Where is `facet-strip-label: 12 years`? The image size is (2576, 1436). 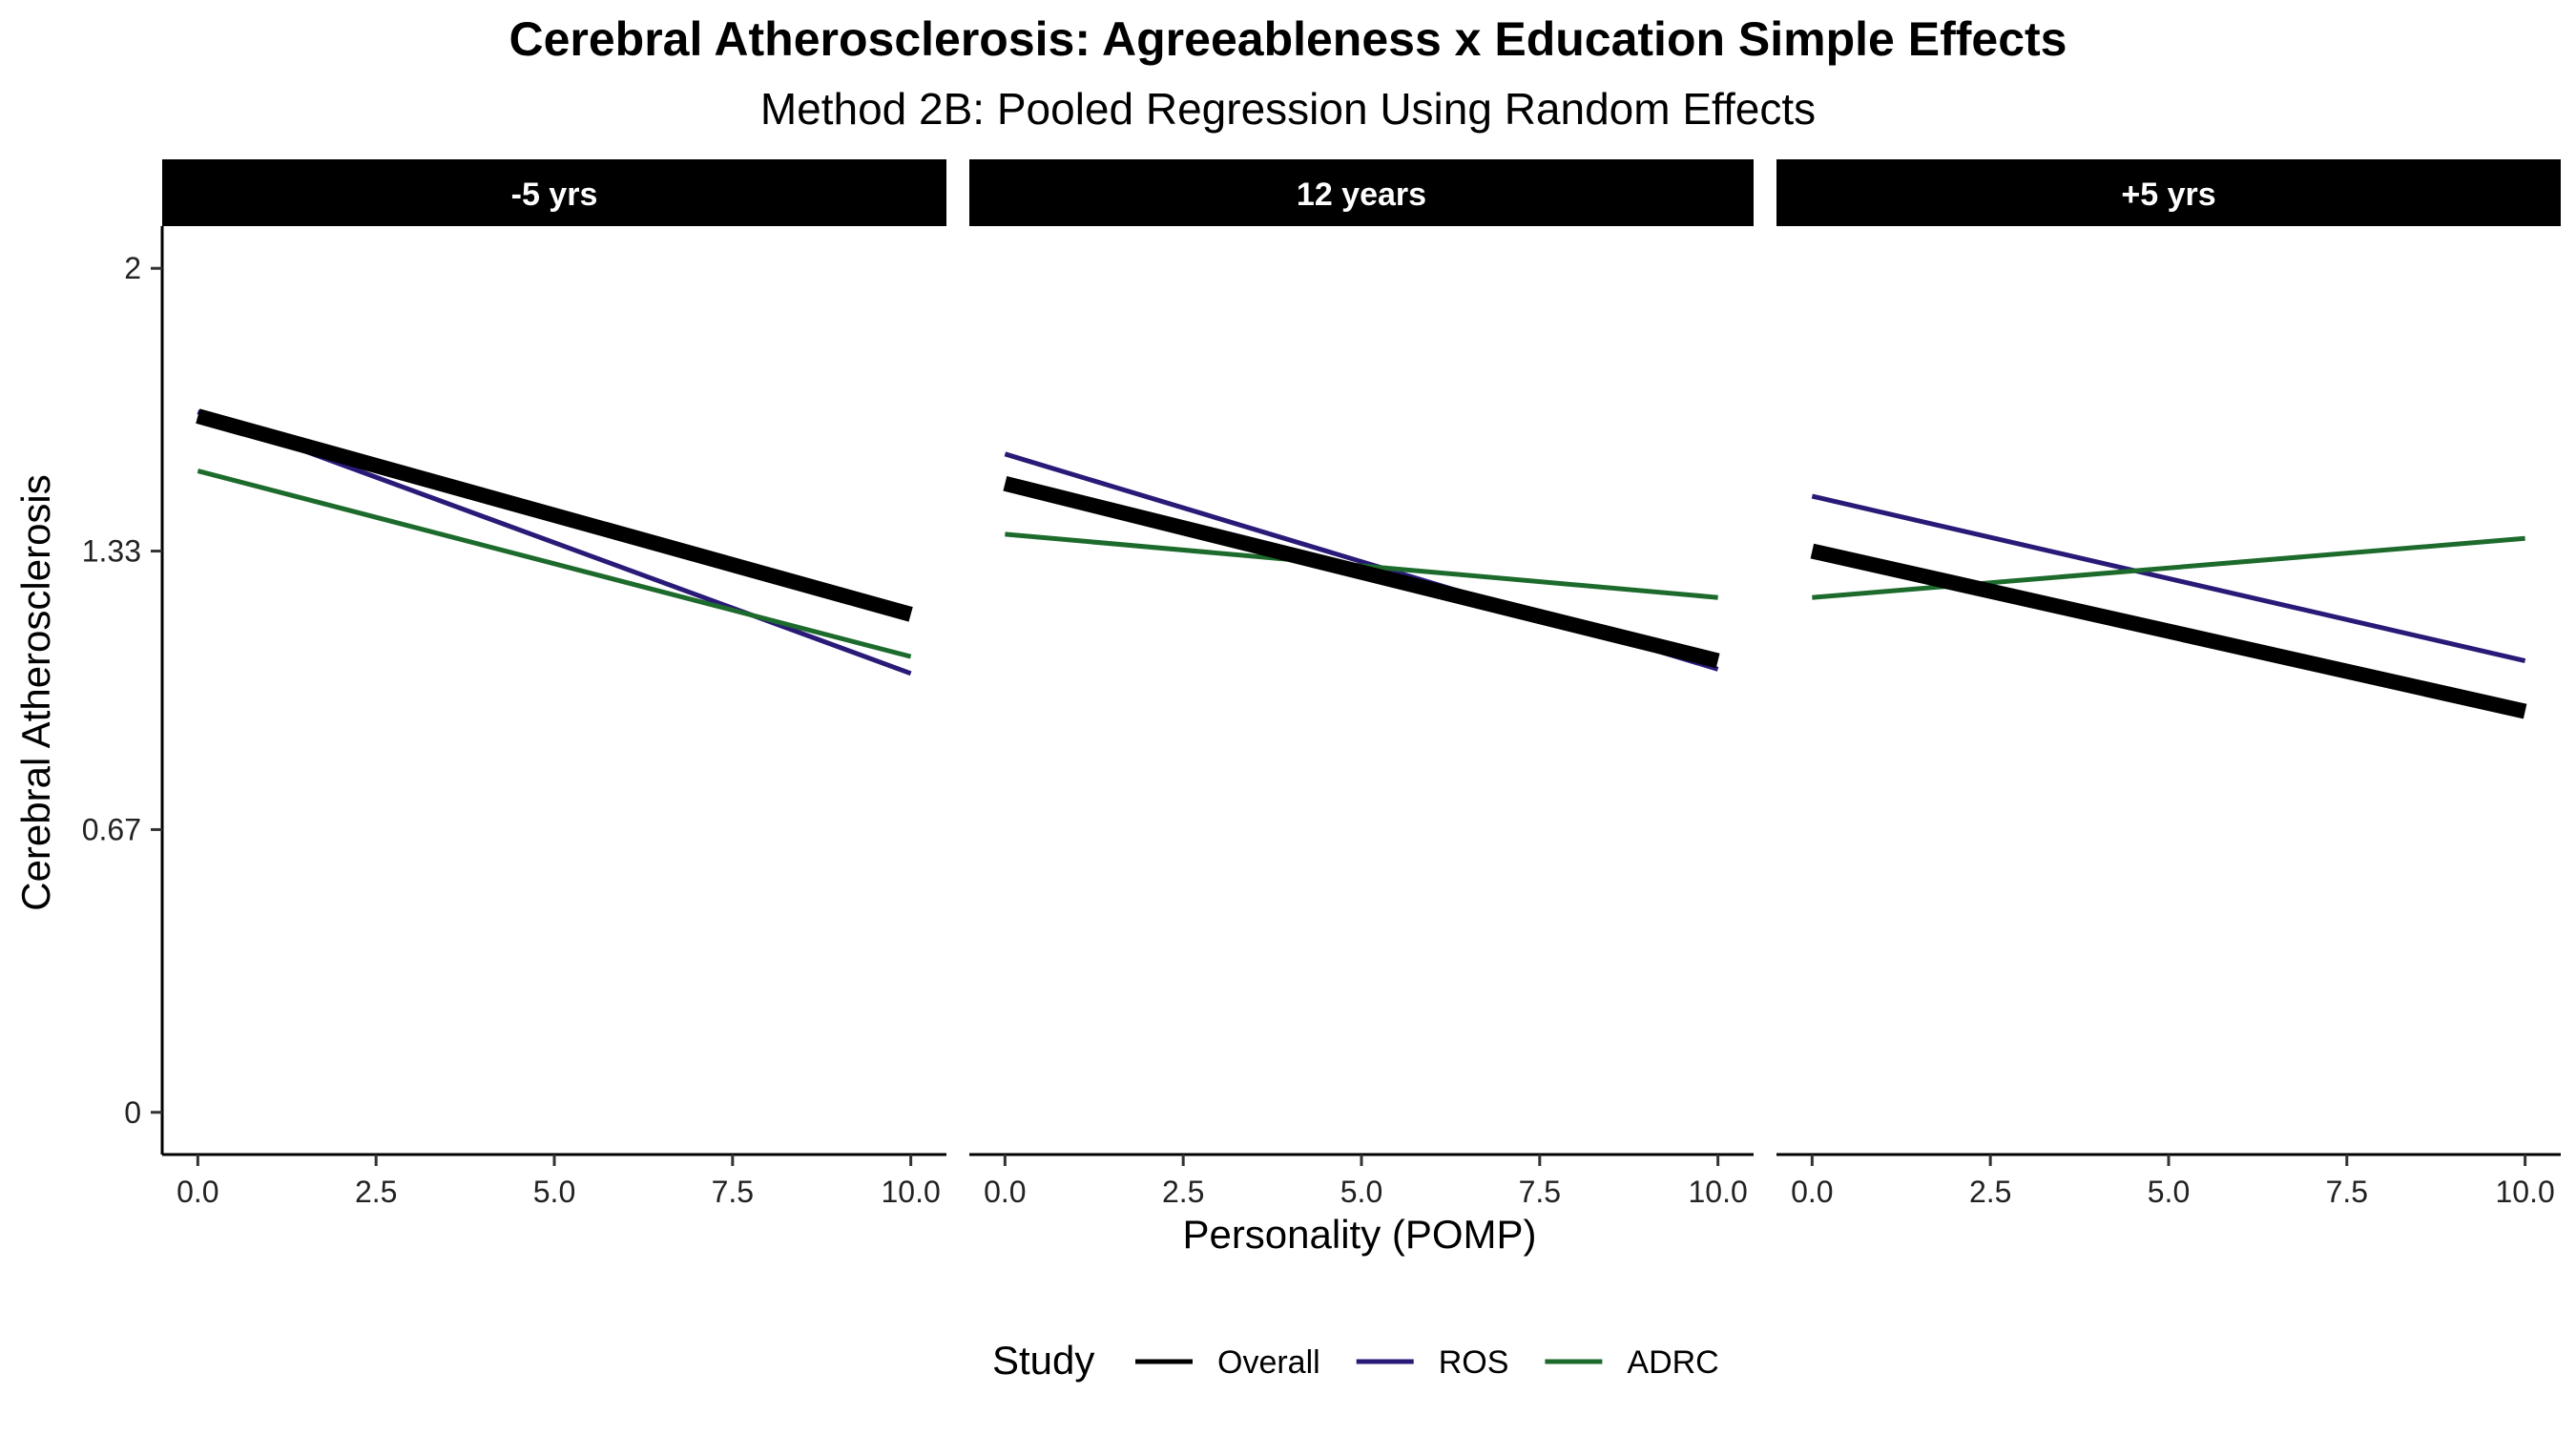 facet-strip-label: 12 years is located at coordinates (1361, 195).